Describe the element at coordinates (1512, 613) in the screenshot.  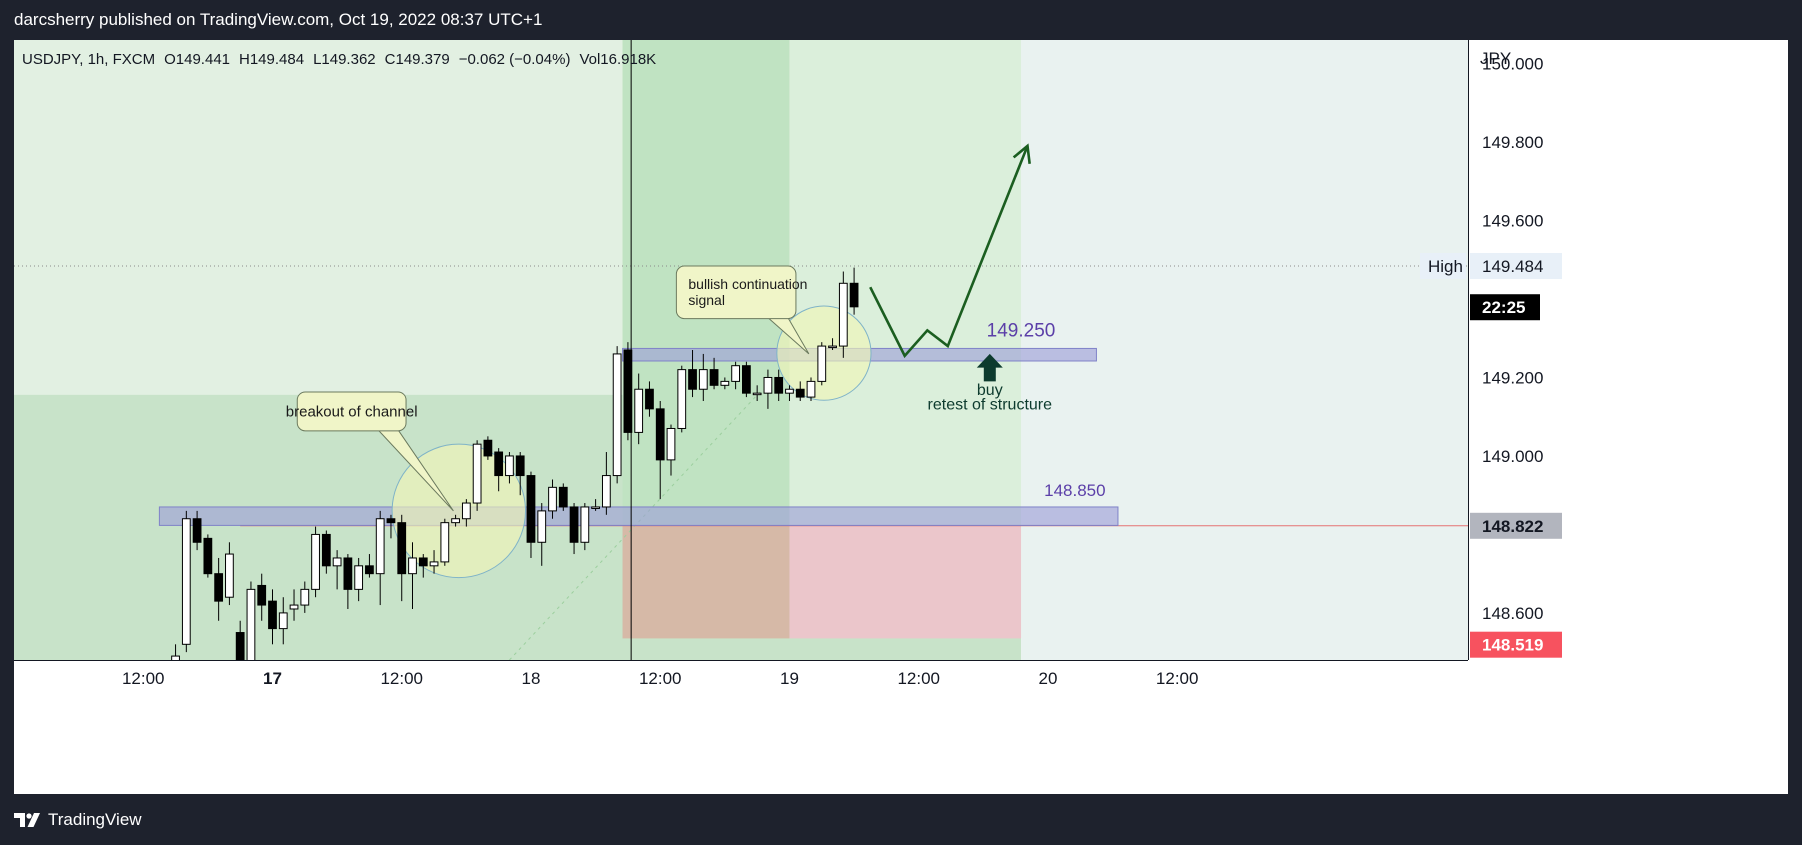
I see `price-tick-label: 148.600` at that location.